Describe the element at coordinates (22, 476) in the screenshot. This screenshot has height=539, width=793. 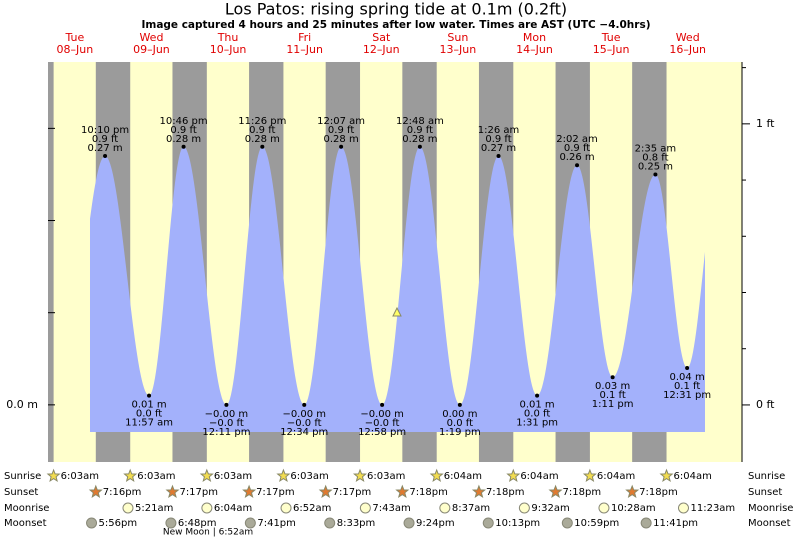
I see `row-label: Sunrise` at that location.